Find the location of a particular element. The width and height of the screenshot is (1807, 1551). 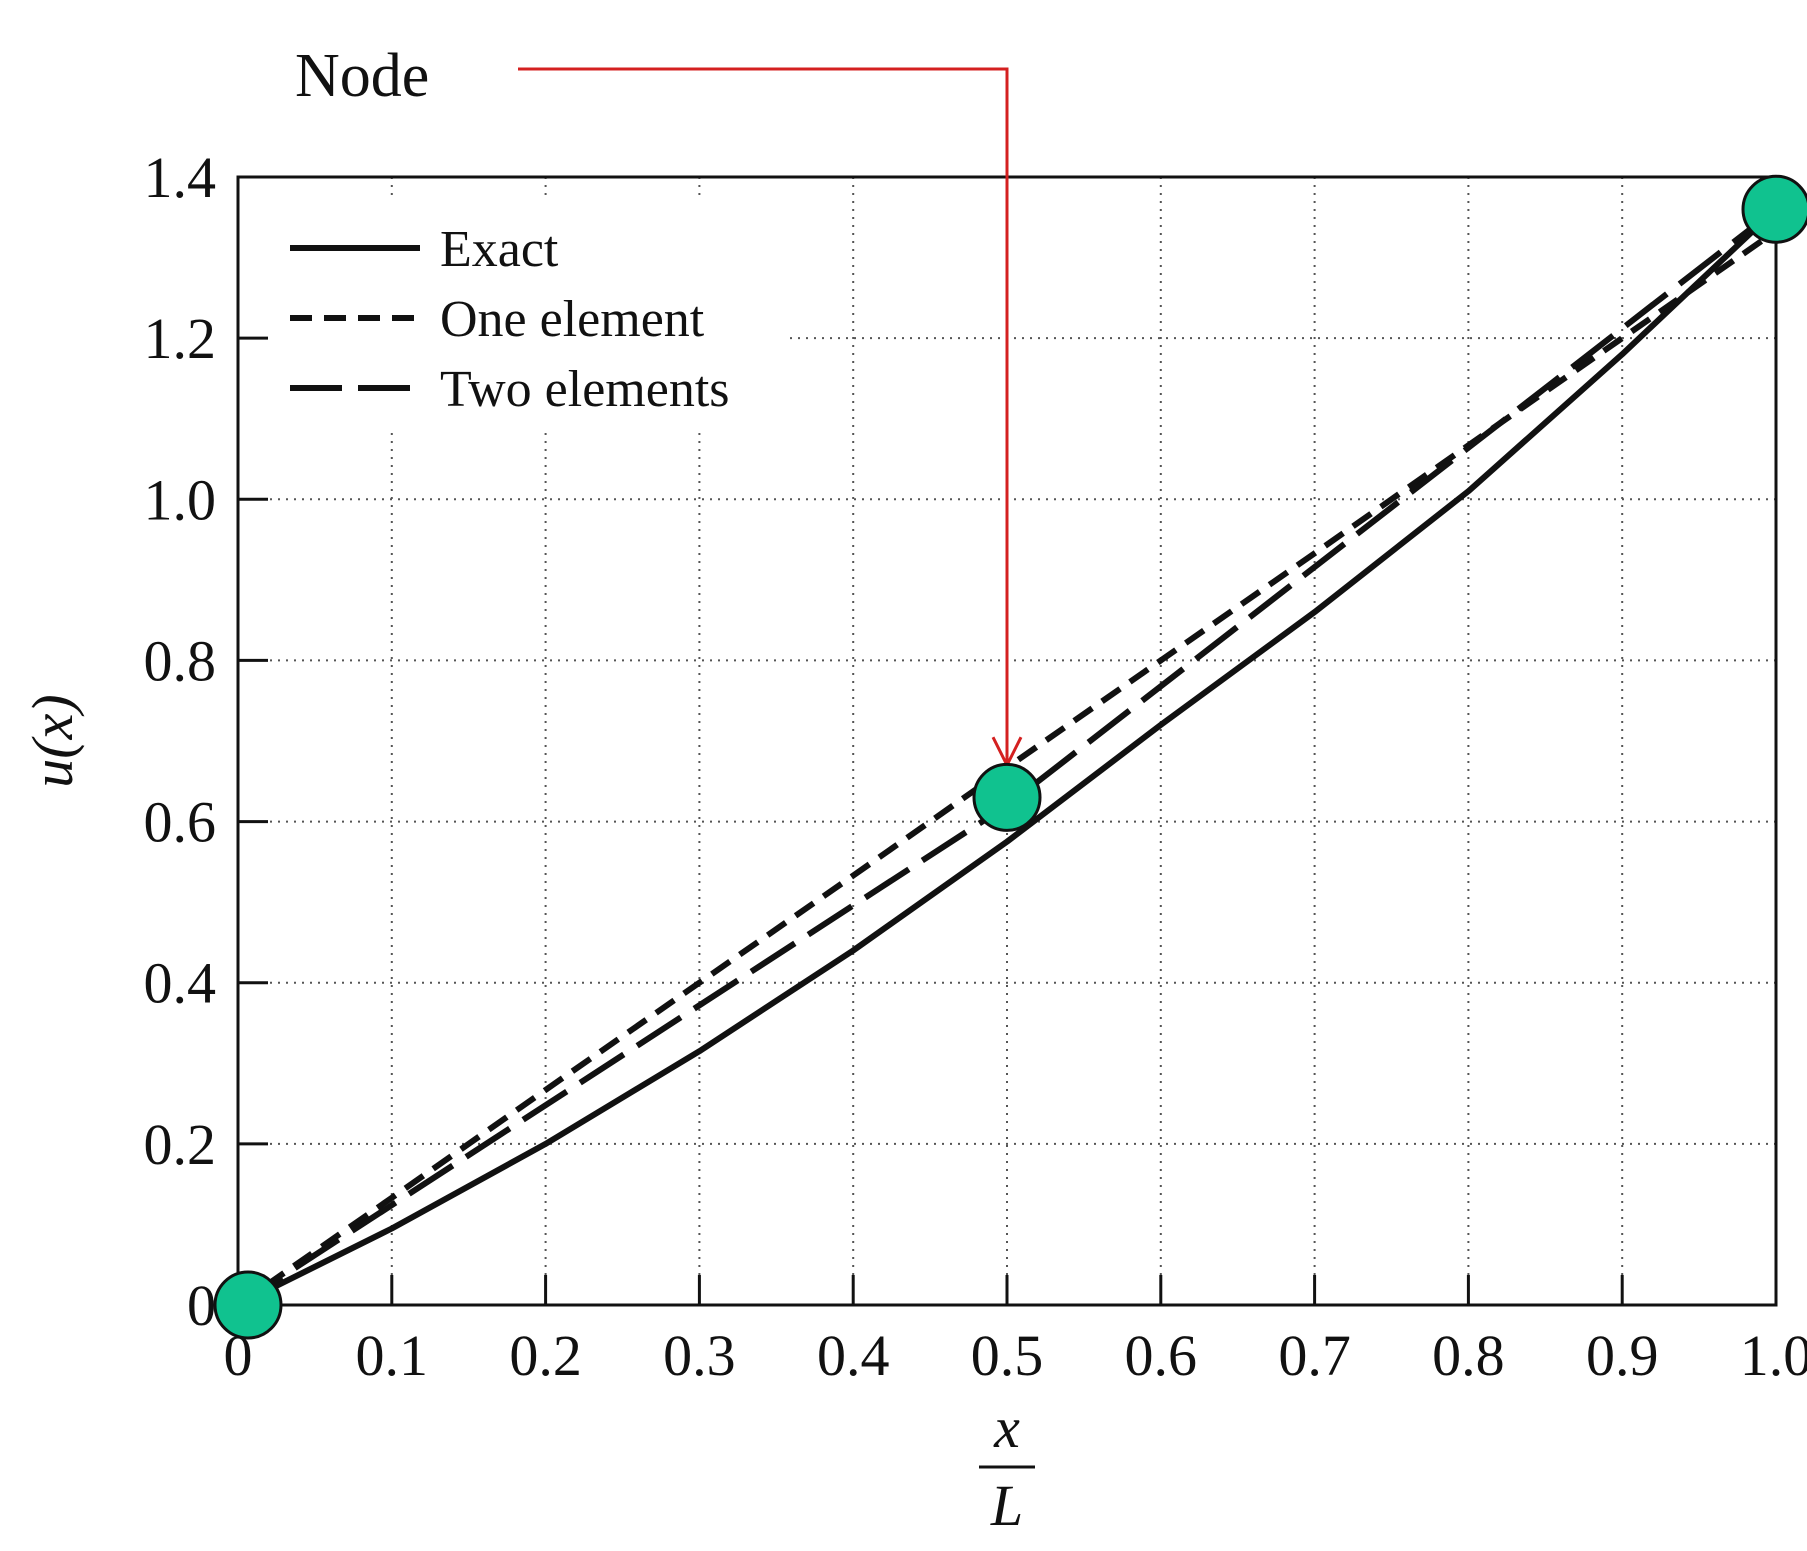

y-tick-label-4: 0.8 is located at coordinates (180, 660).